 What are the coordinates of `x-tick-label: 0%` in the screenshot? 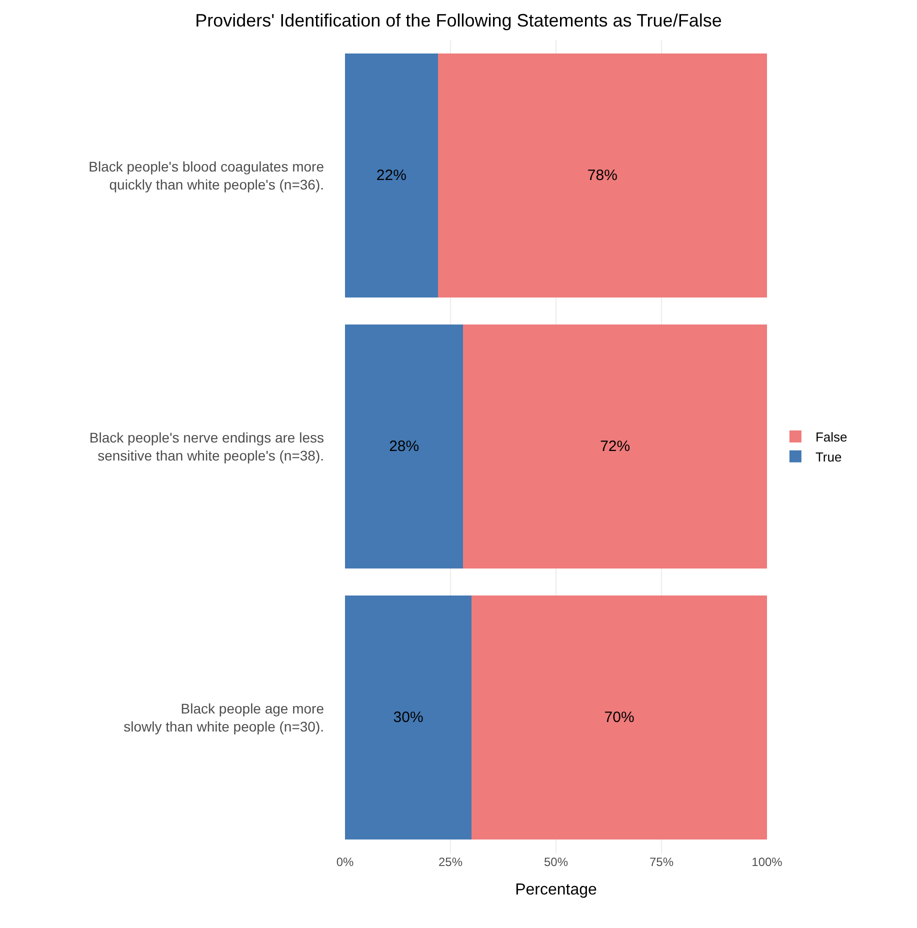 It's located at (345, 862).